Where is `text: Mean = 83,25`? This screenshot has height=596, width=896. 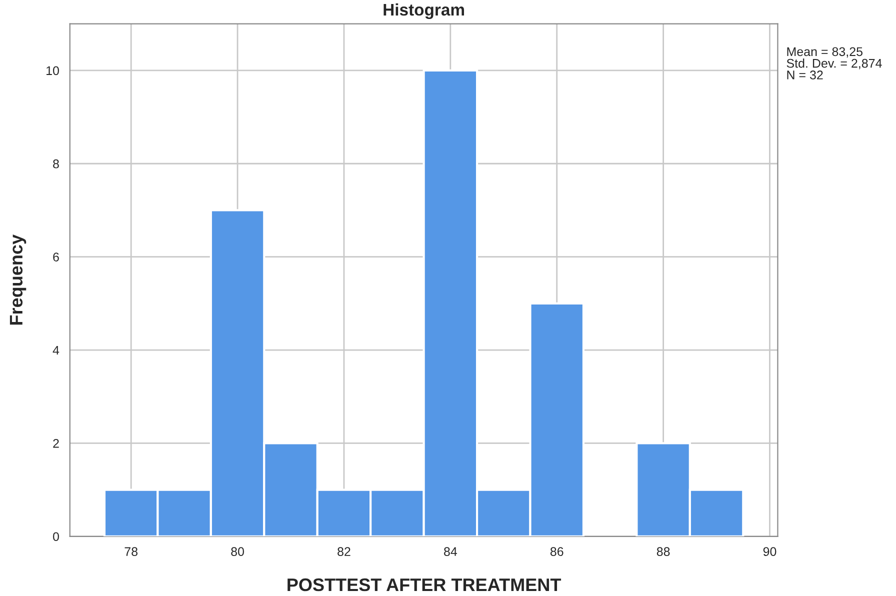
text: Mean = 83,25 is located at coordinates (824, 52).